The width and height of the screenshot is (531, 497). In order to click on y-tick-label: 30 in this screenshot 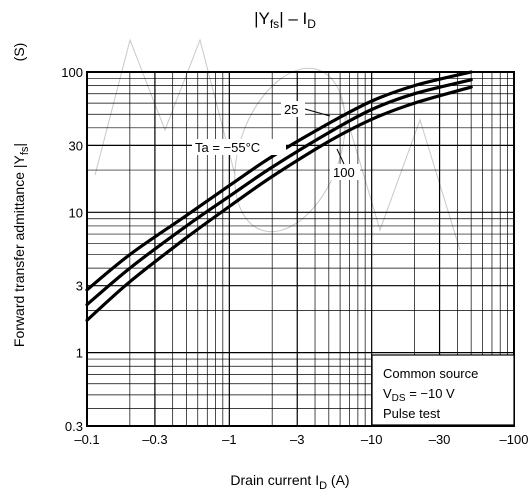, I will do `click(76, 145)`.